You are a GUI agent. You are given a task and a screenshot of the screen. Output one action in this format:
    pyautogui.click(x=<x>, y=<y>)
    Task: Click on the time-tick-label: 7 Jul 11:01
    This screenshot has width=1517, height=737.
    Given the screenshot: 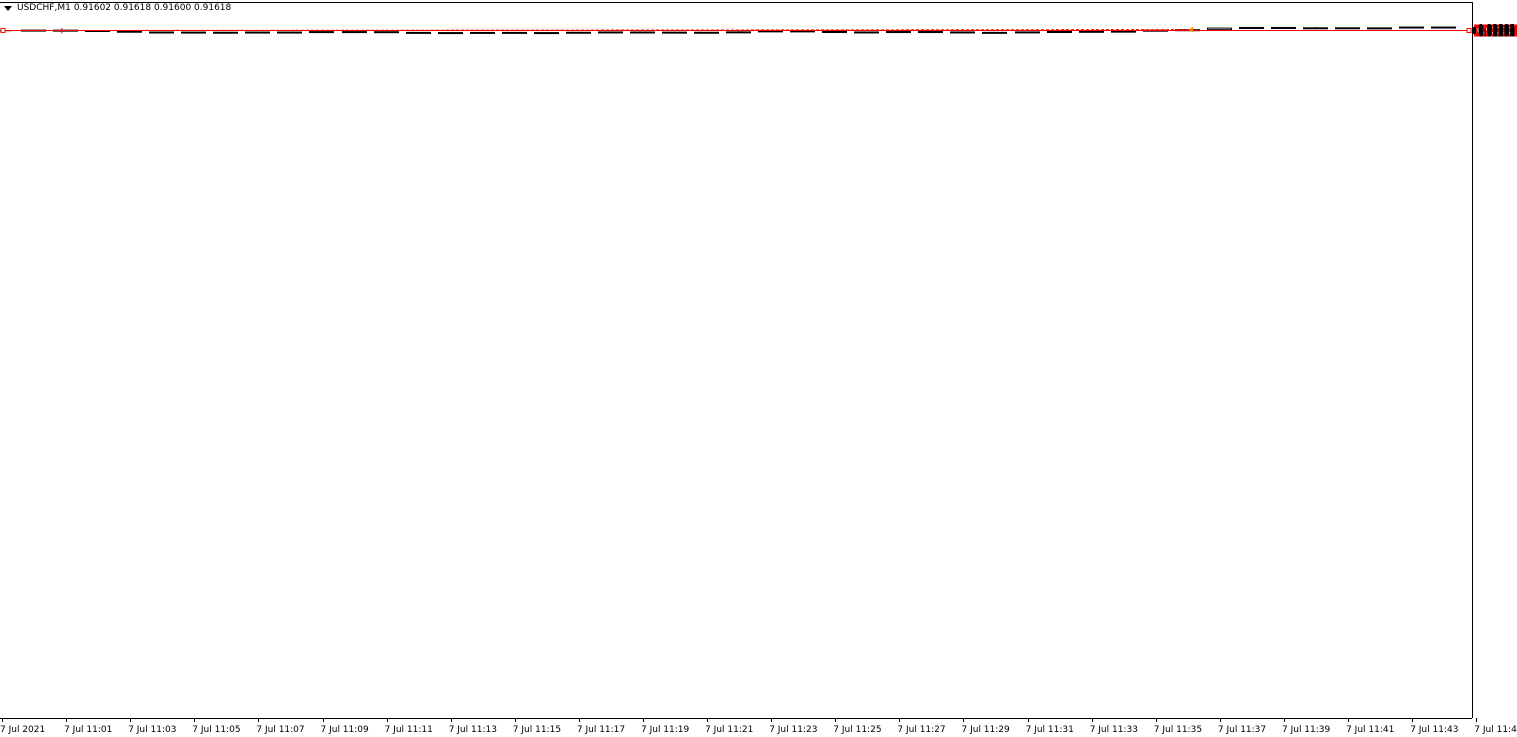 What is the action you would take?
    pyautogui.click(x=88, y=730)
    